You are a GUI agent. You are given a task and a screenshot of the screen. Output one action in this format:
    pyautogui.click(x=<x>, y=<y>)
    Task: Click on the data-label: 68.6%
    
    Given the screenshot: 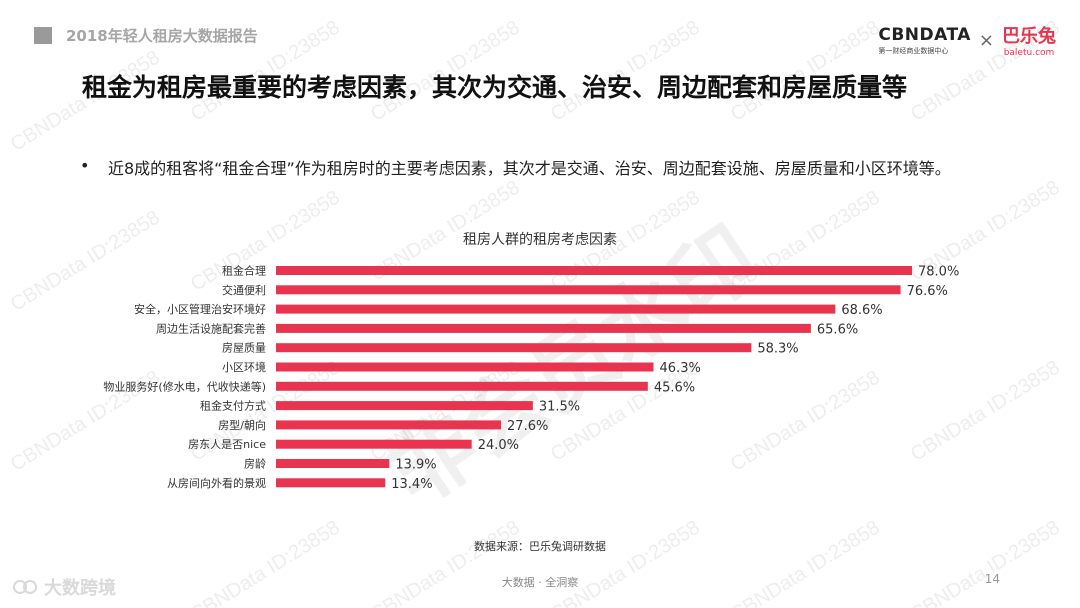 What is the action you would take?
    pyautogui.click(x=861, y=310)
    